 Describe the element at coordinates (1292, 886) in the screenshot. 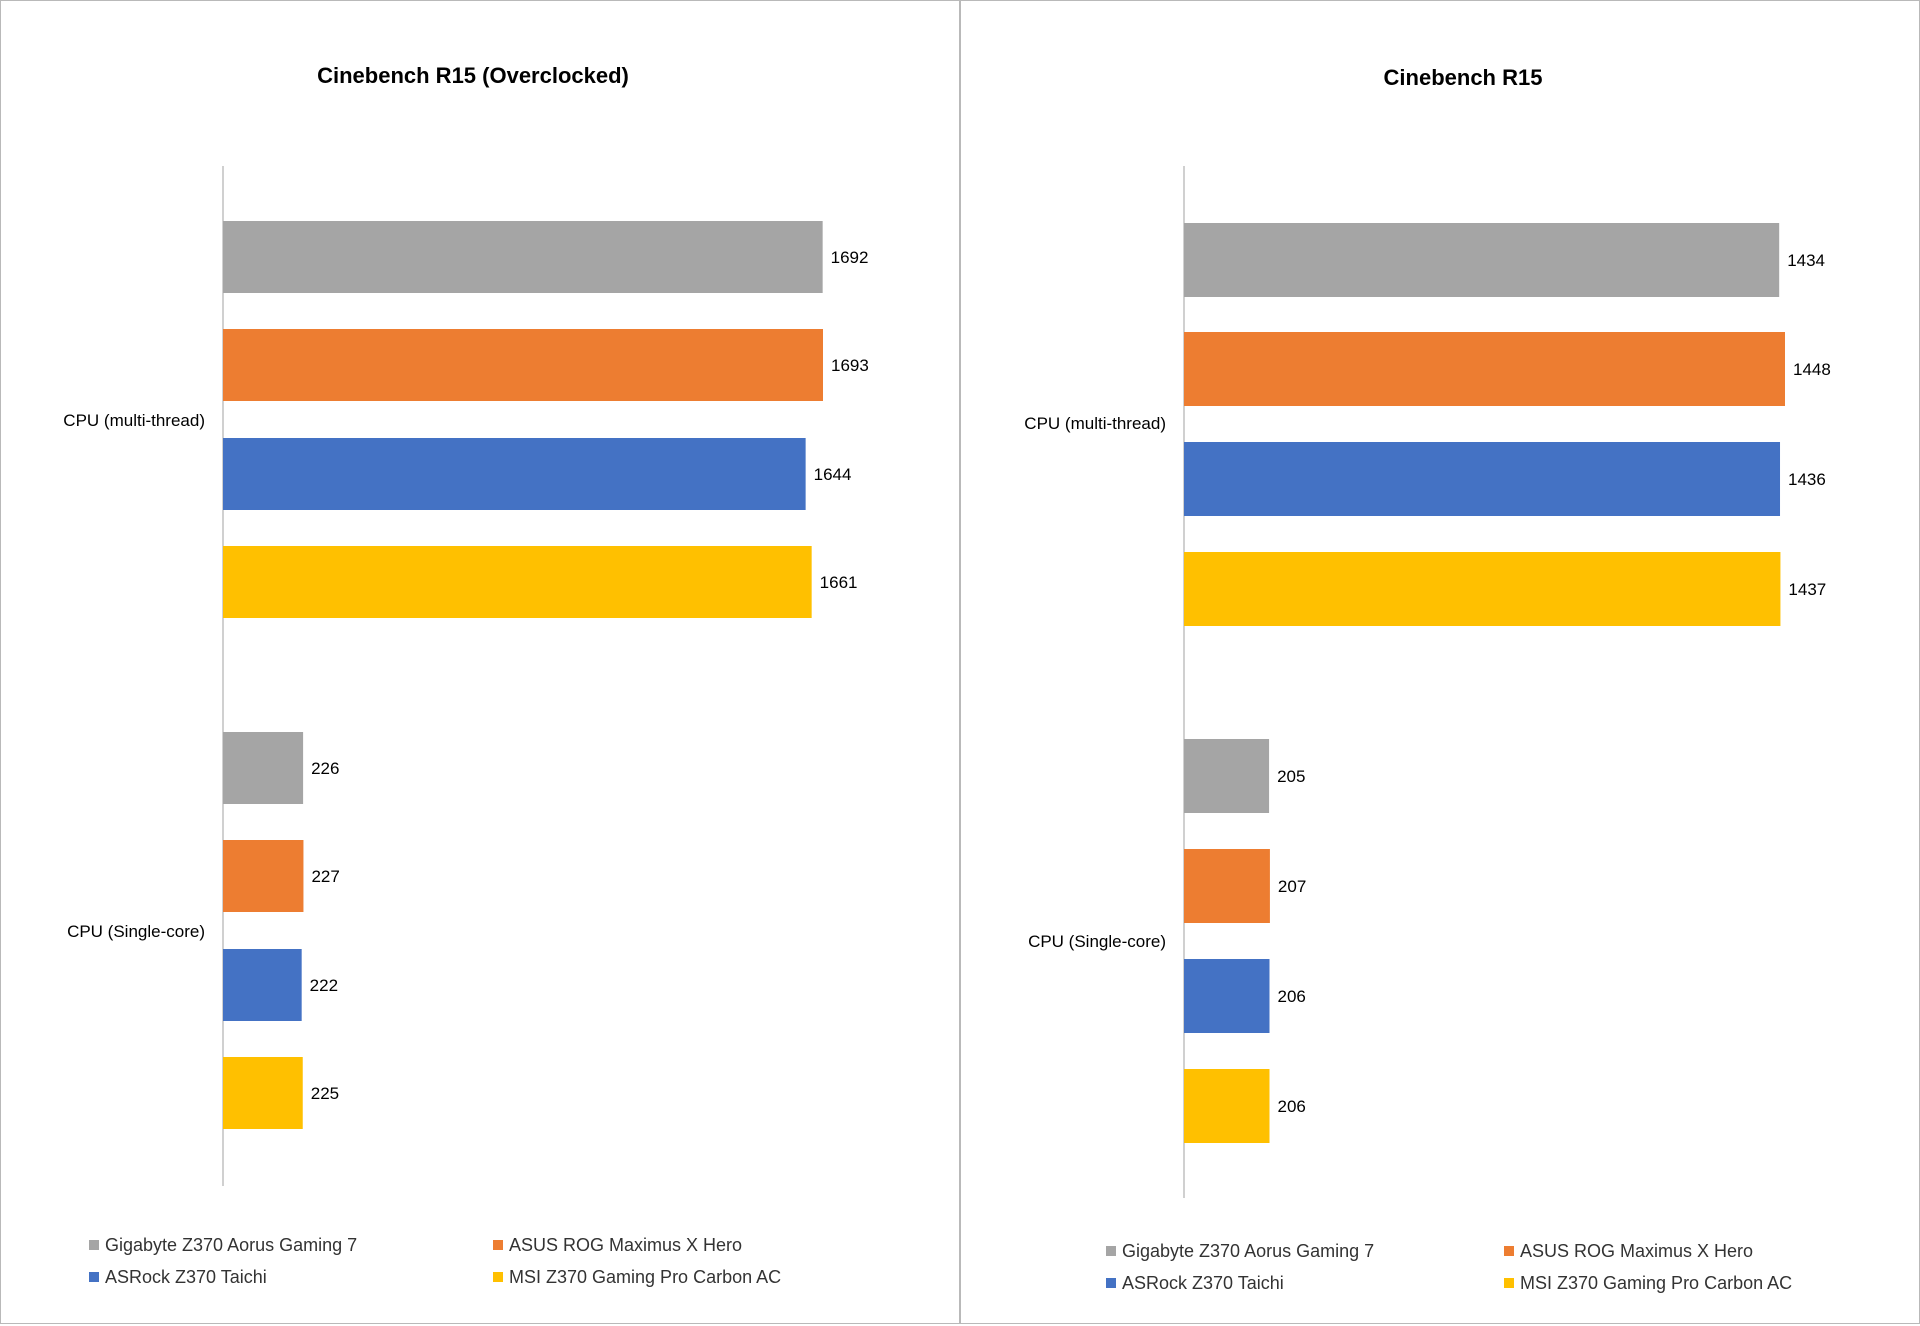

I see `data-label: 207` at that location.